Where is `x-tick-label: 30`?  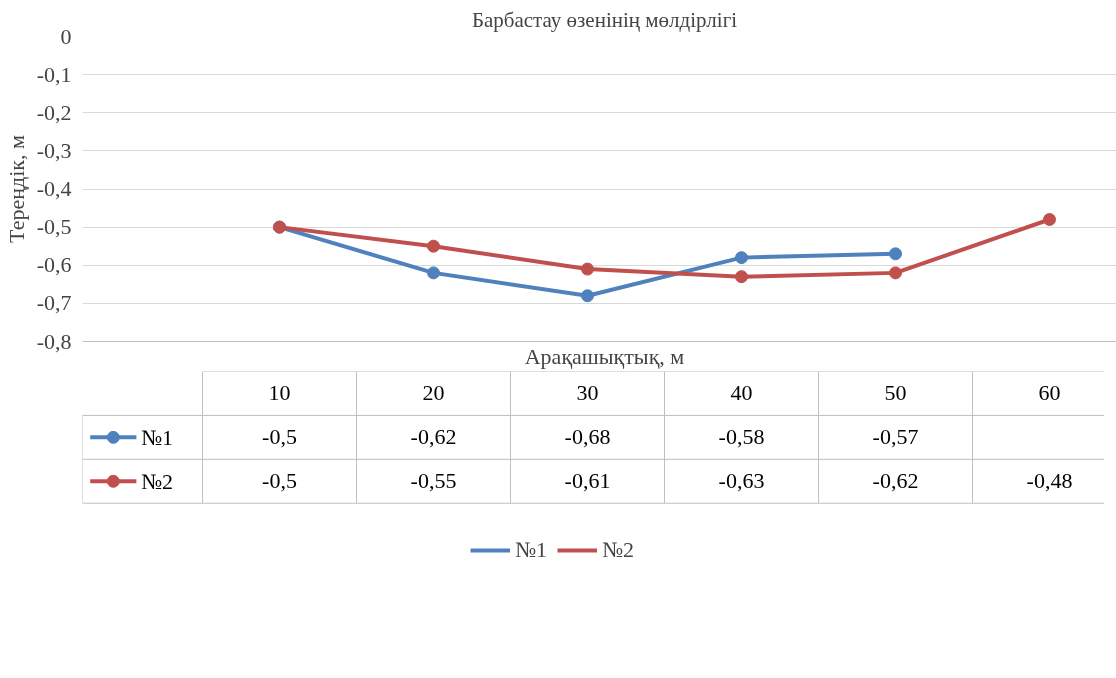
x-tick-label: 30 is located at coordinates (587, 393).